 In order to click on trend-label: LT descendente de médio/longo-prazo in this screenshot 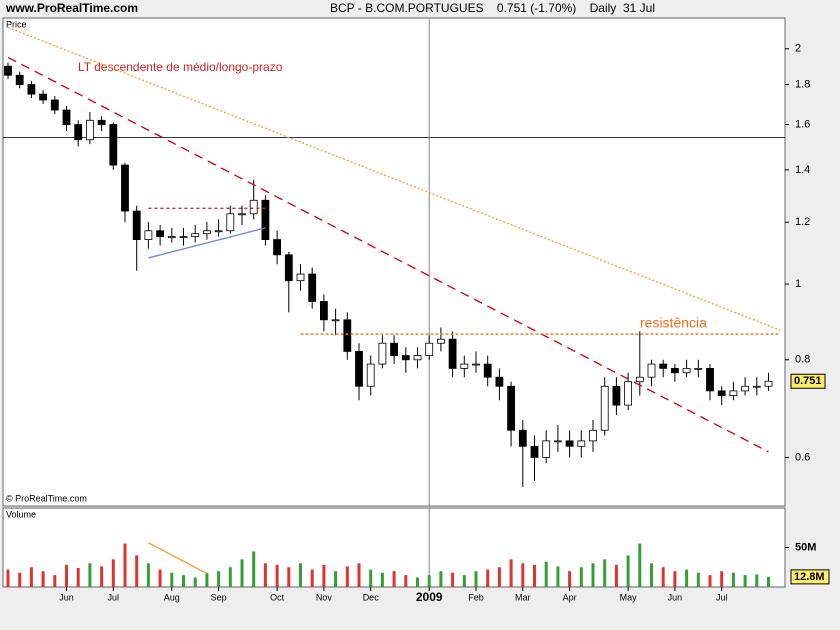, I will do `click(180, 67)`.